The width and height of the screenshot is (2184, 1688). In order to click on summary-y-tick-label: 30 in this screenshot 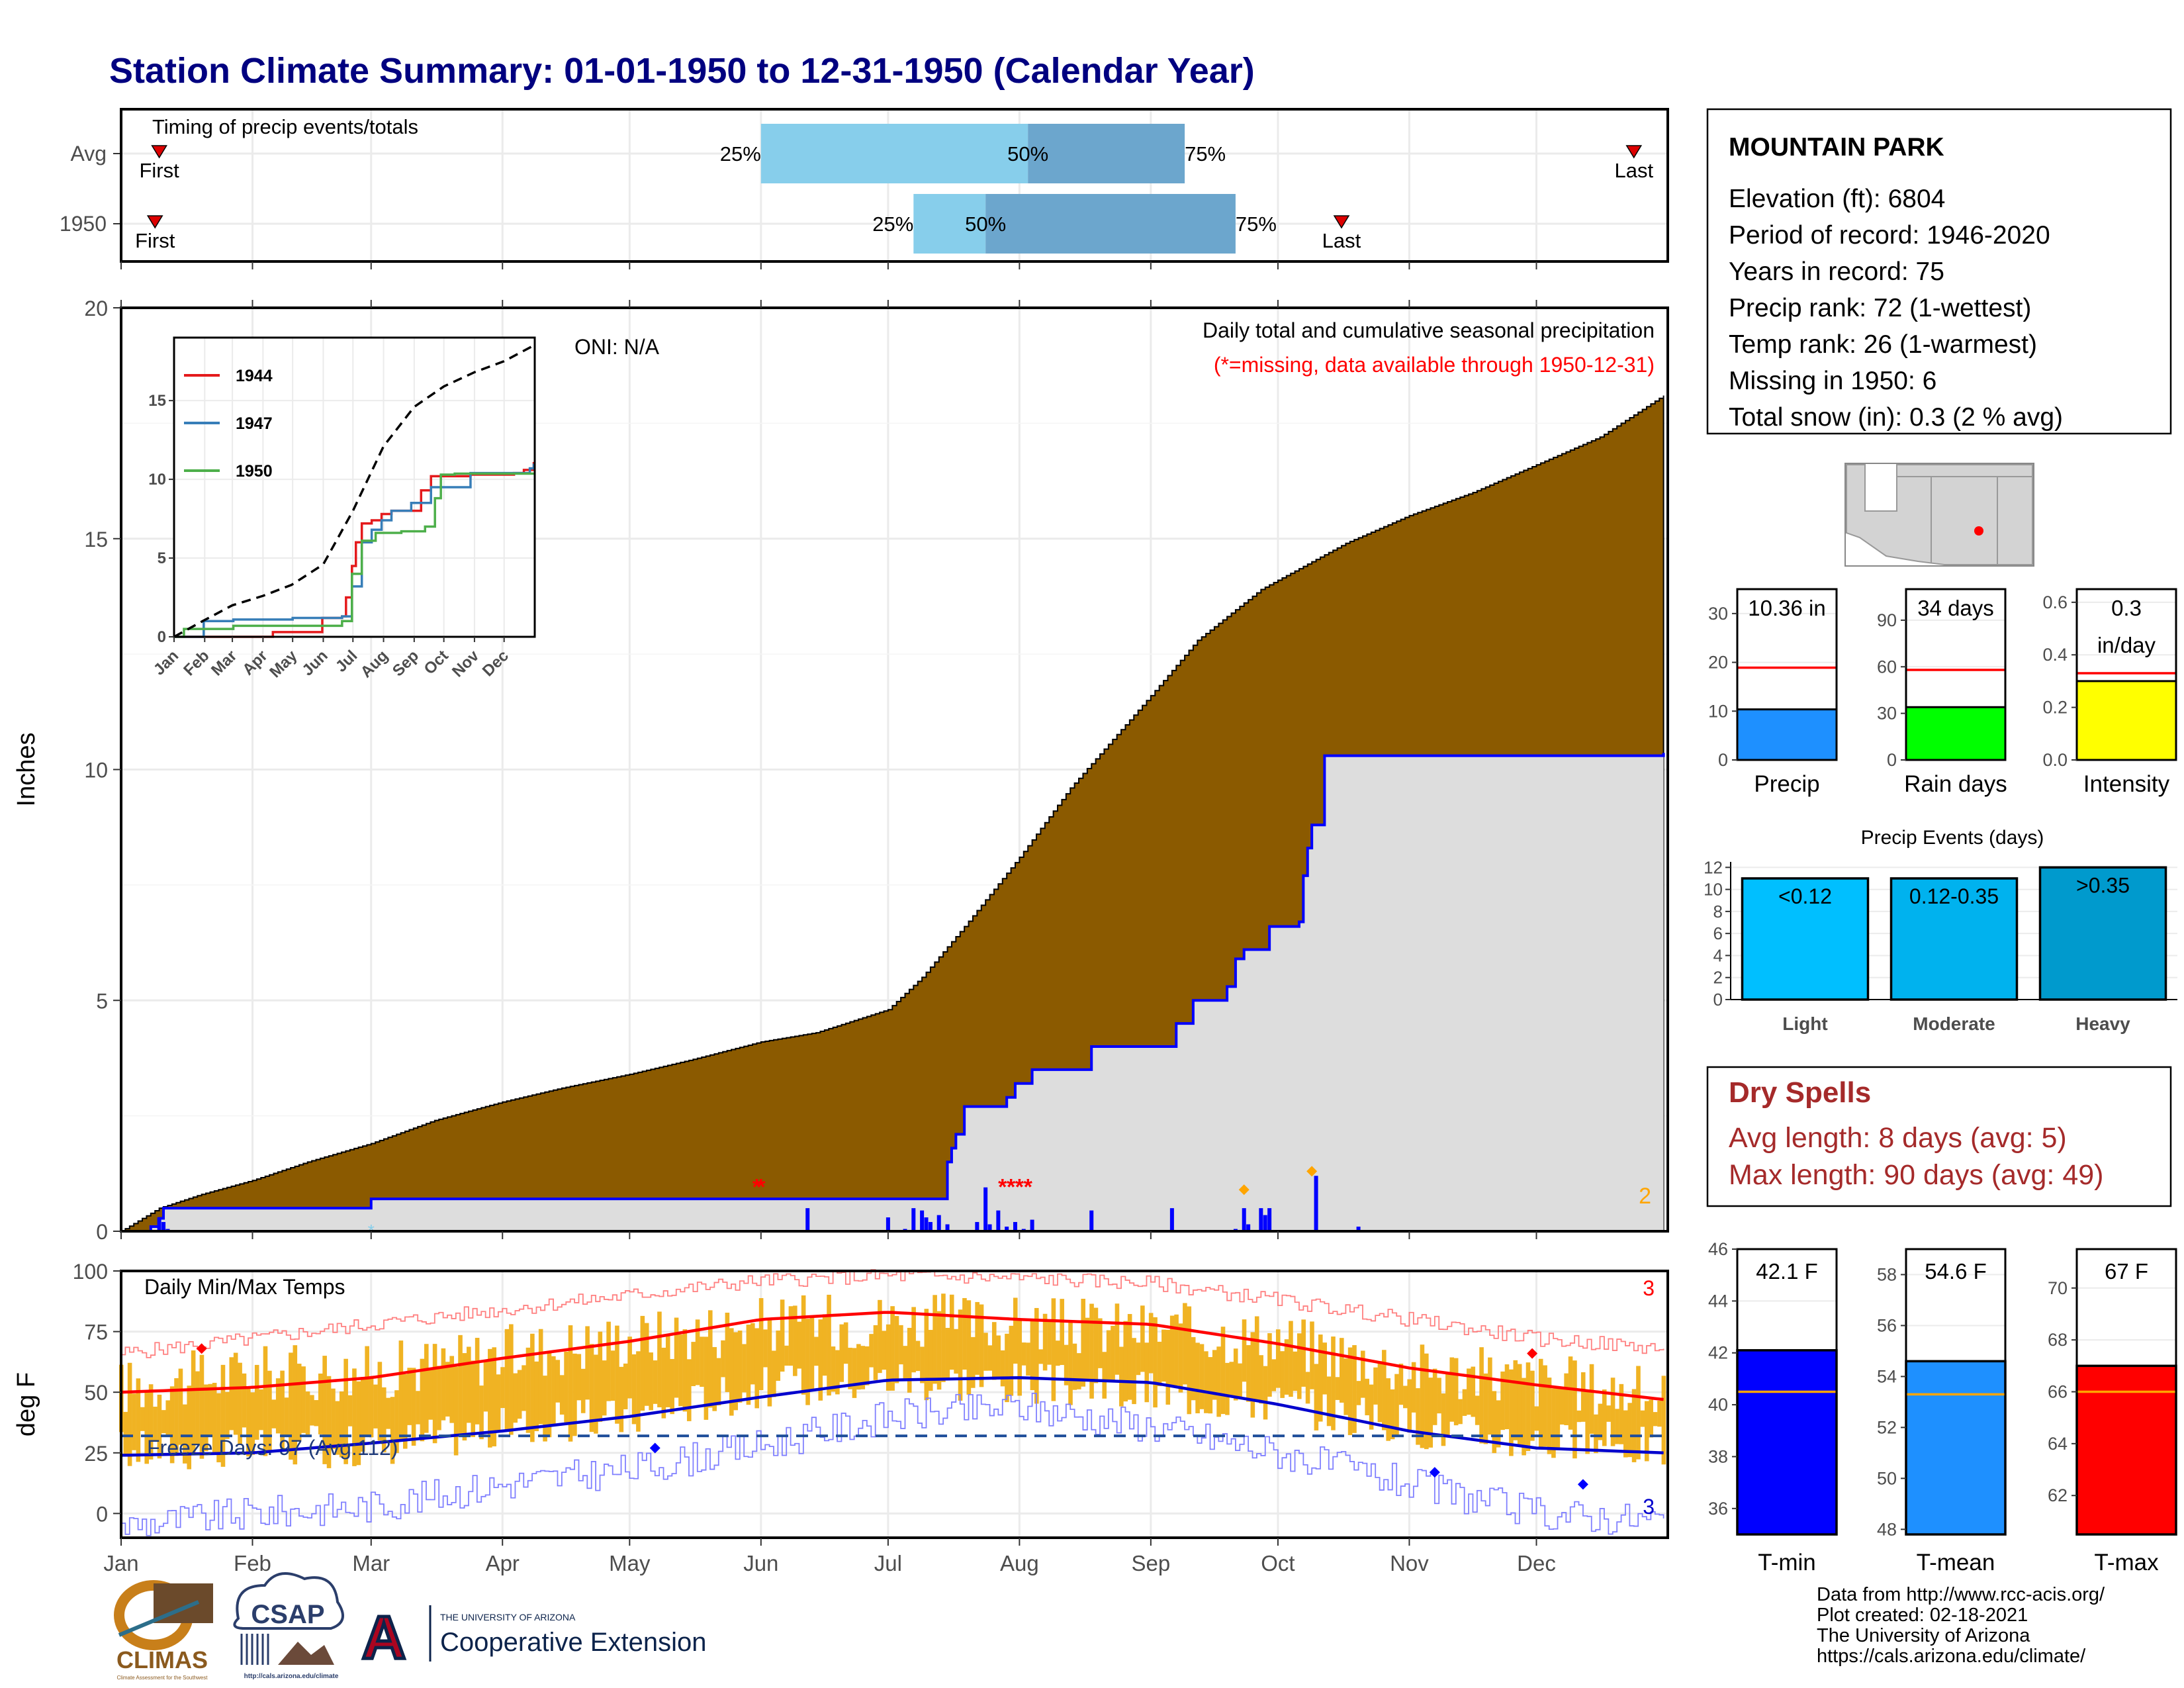, I will do `click(1887, 714)`.